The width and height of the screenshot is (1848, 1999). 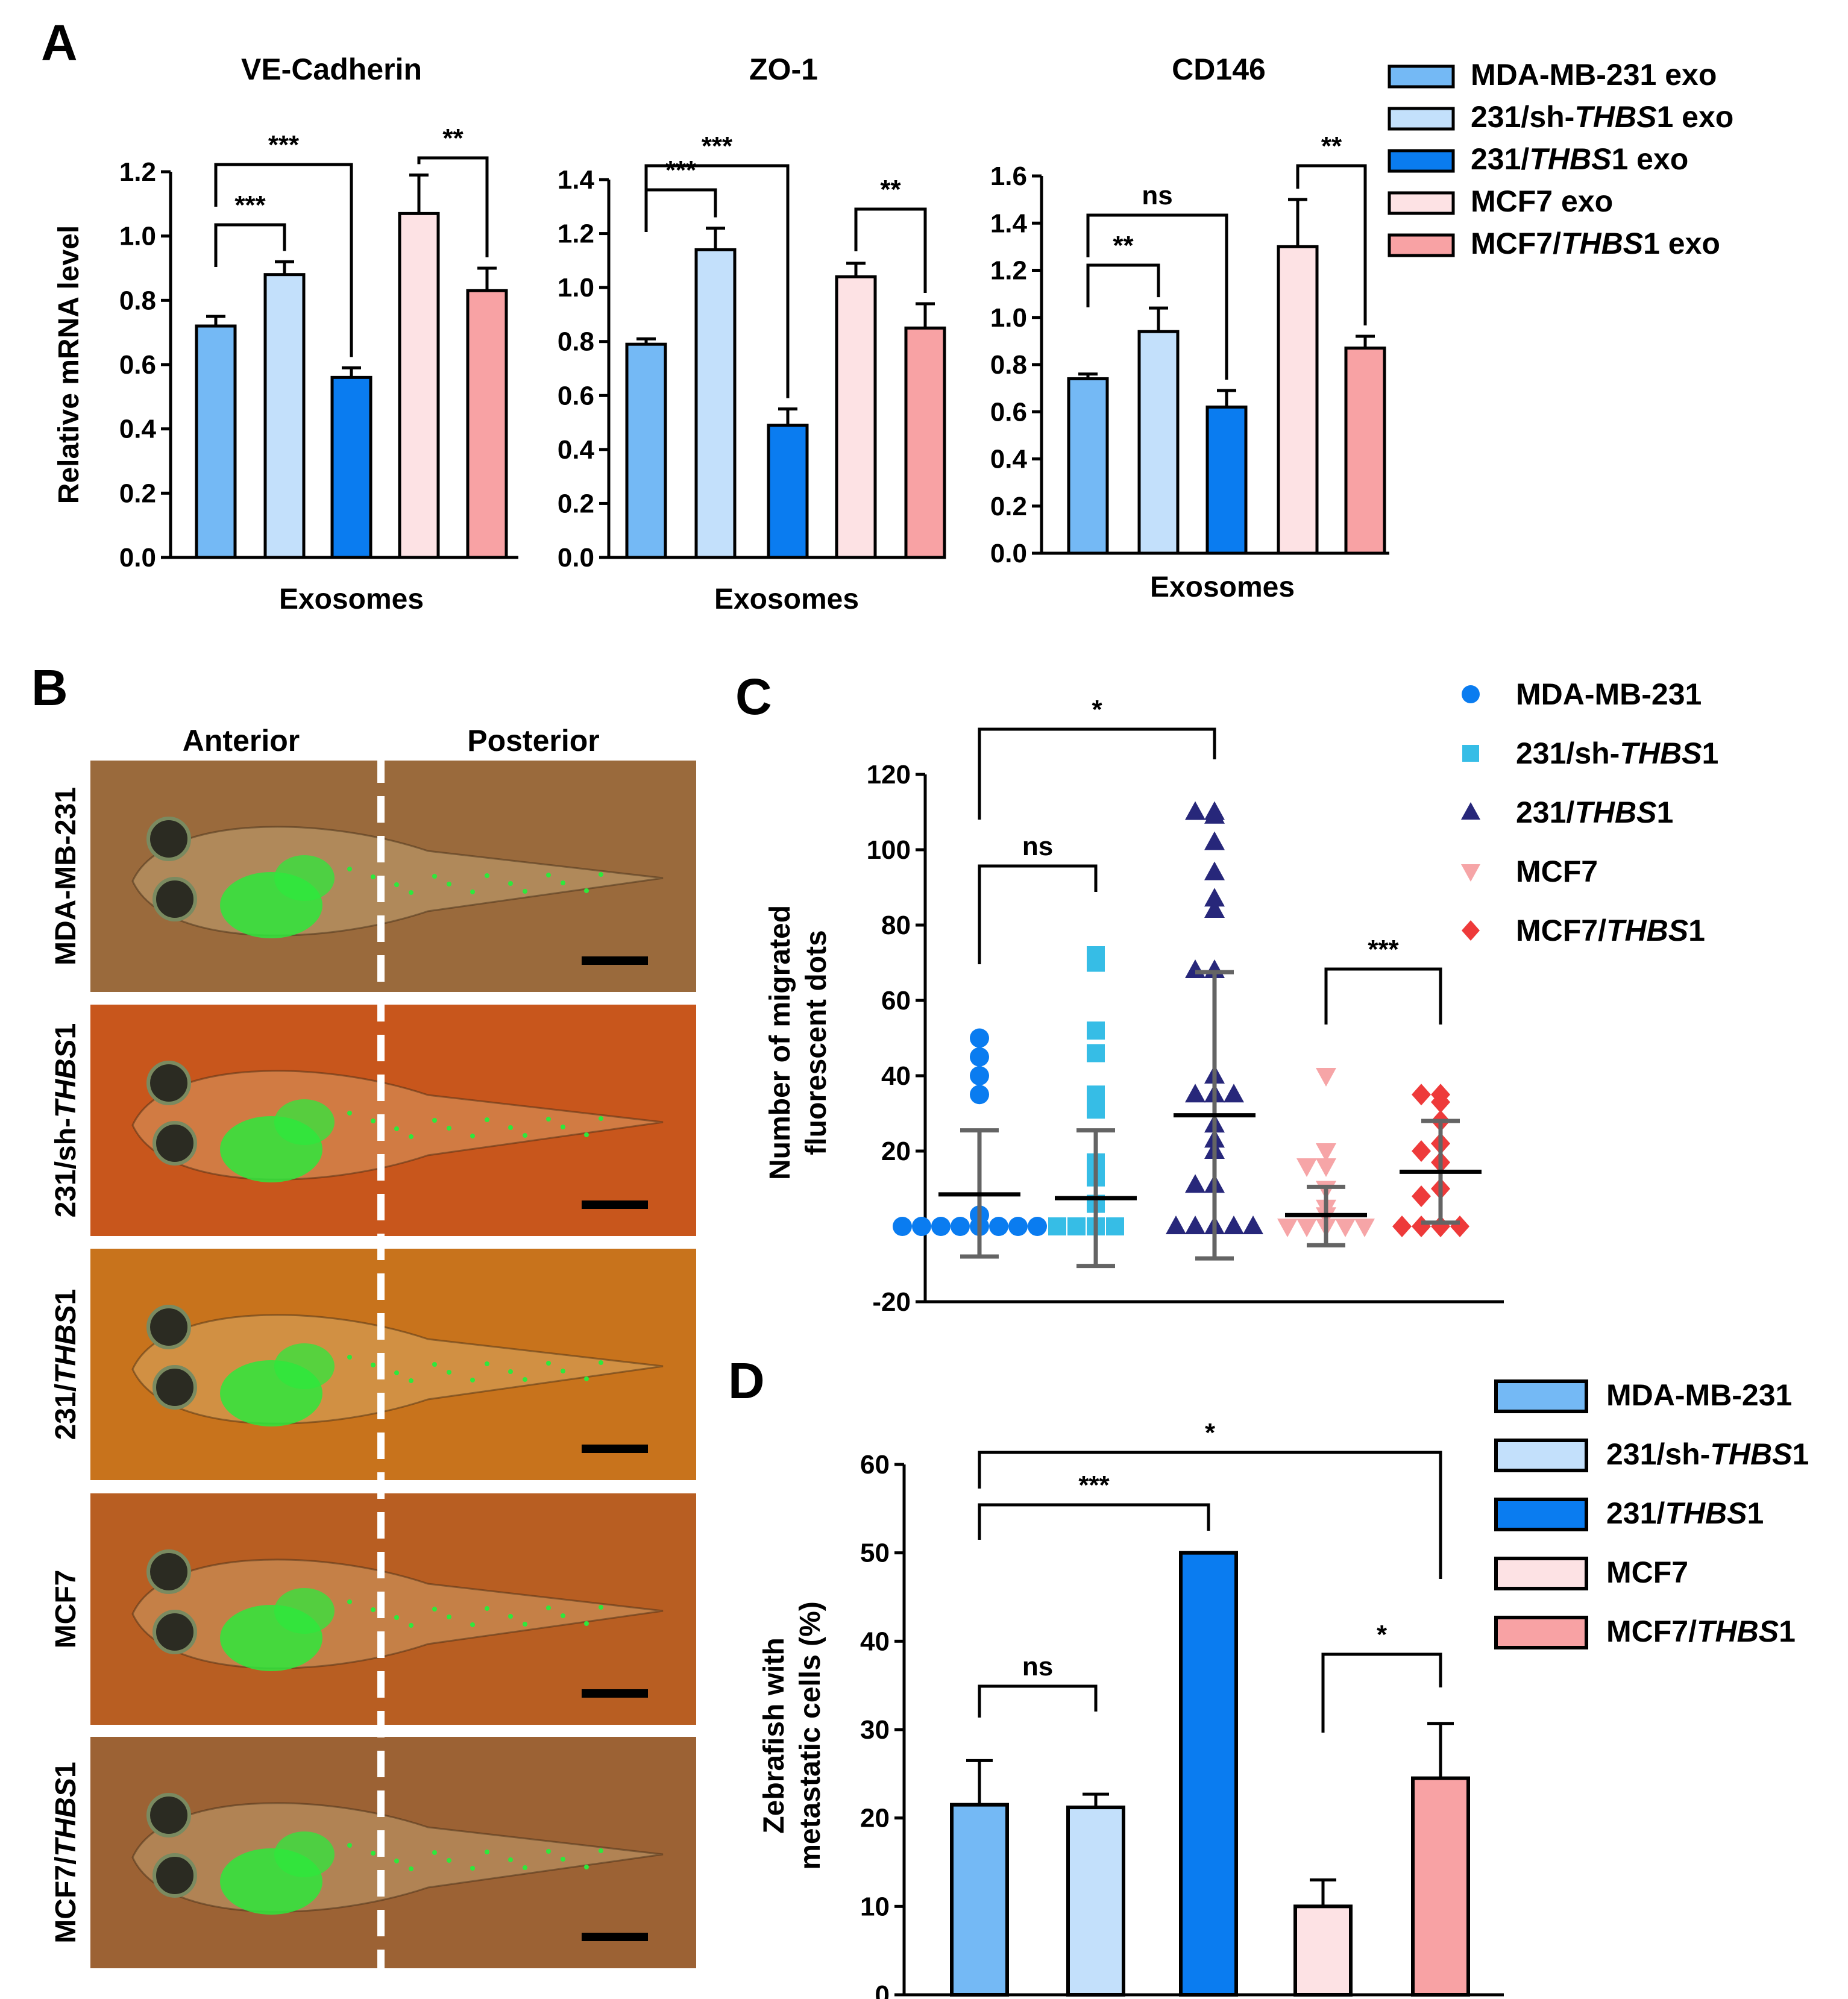 What do you see at coordinates (783, 69) in the screenshot?
I see `chart-title: ZO-1` at bounding box center [783, 69].